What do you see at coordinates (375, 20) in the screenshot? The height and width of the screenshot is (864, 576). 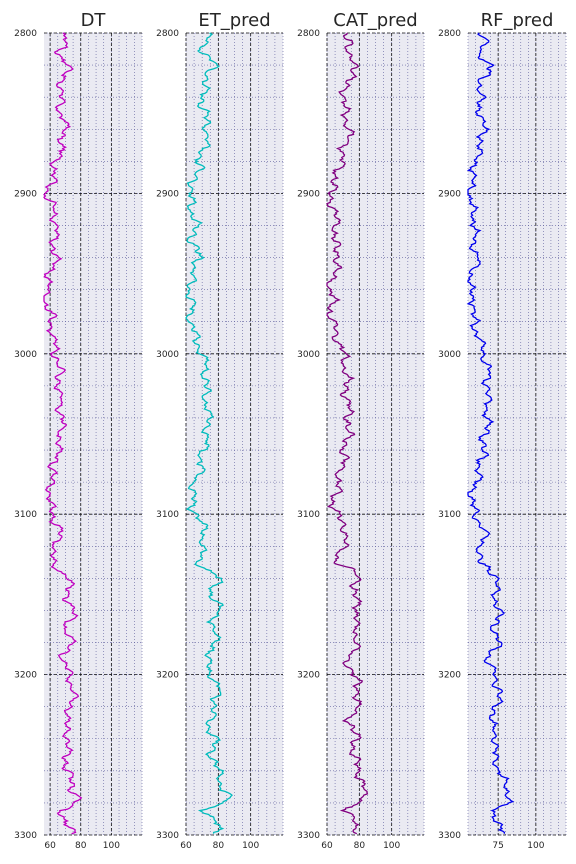 I see `panel-title: CAT_pred` at bounding box center [375, 20].